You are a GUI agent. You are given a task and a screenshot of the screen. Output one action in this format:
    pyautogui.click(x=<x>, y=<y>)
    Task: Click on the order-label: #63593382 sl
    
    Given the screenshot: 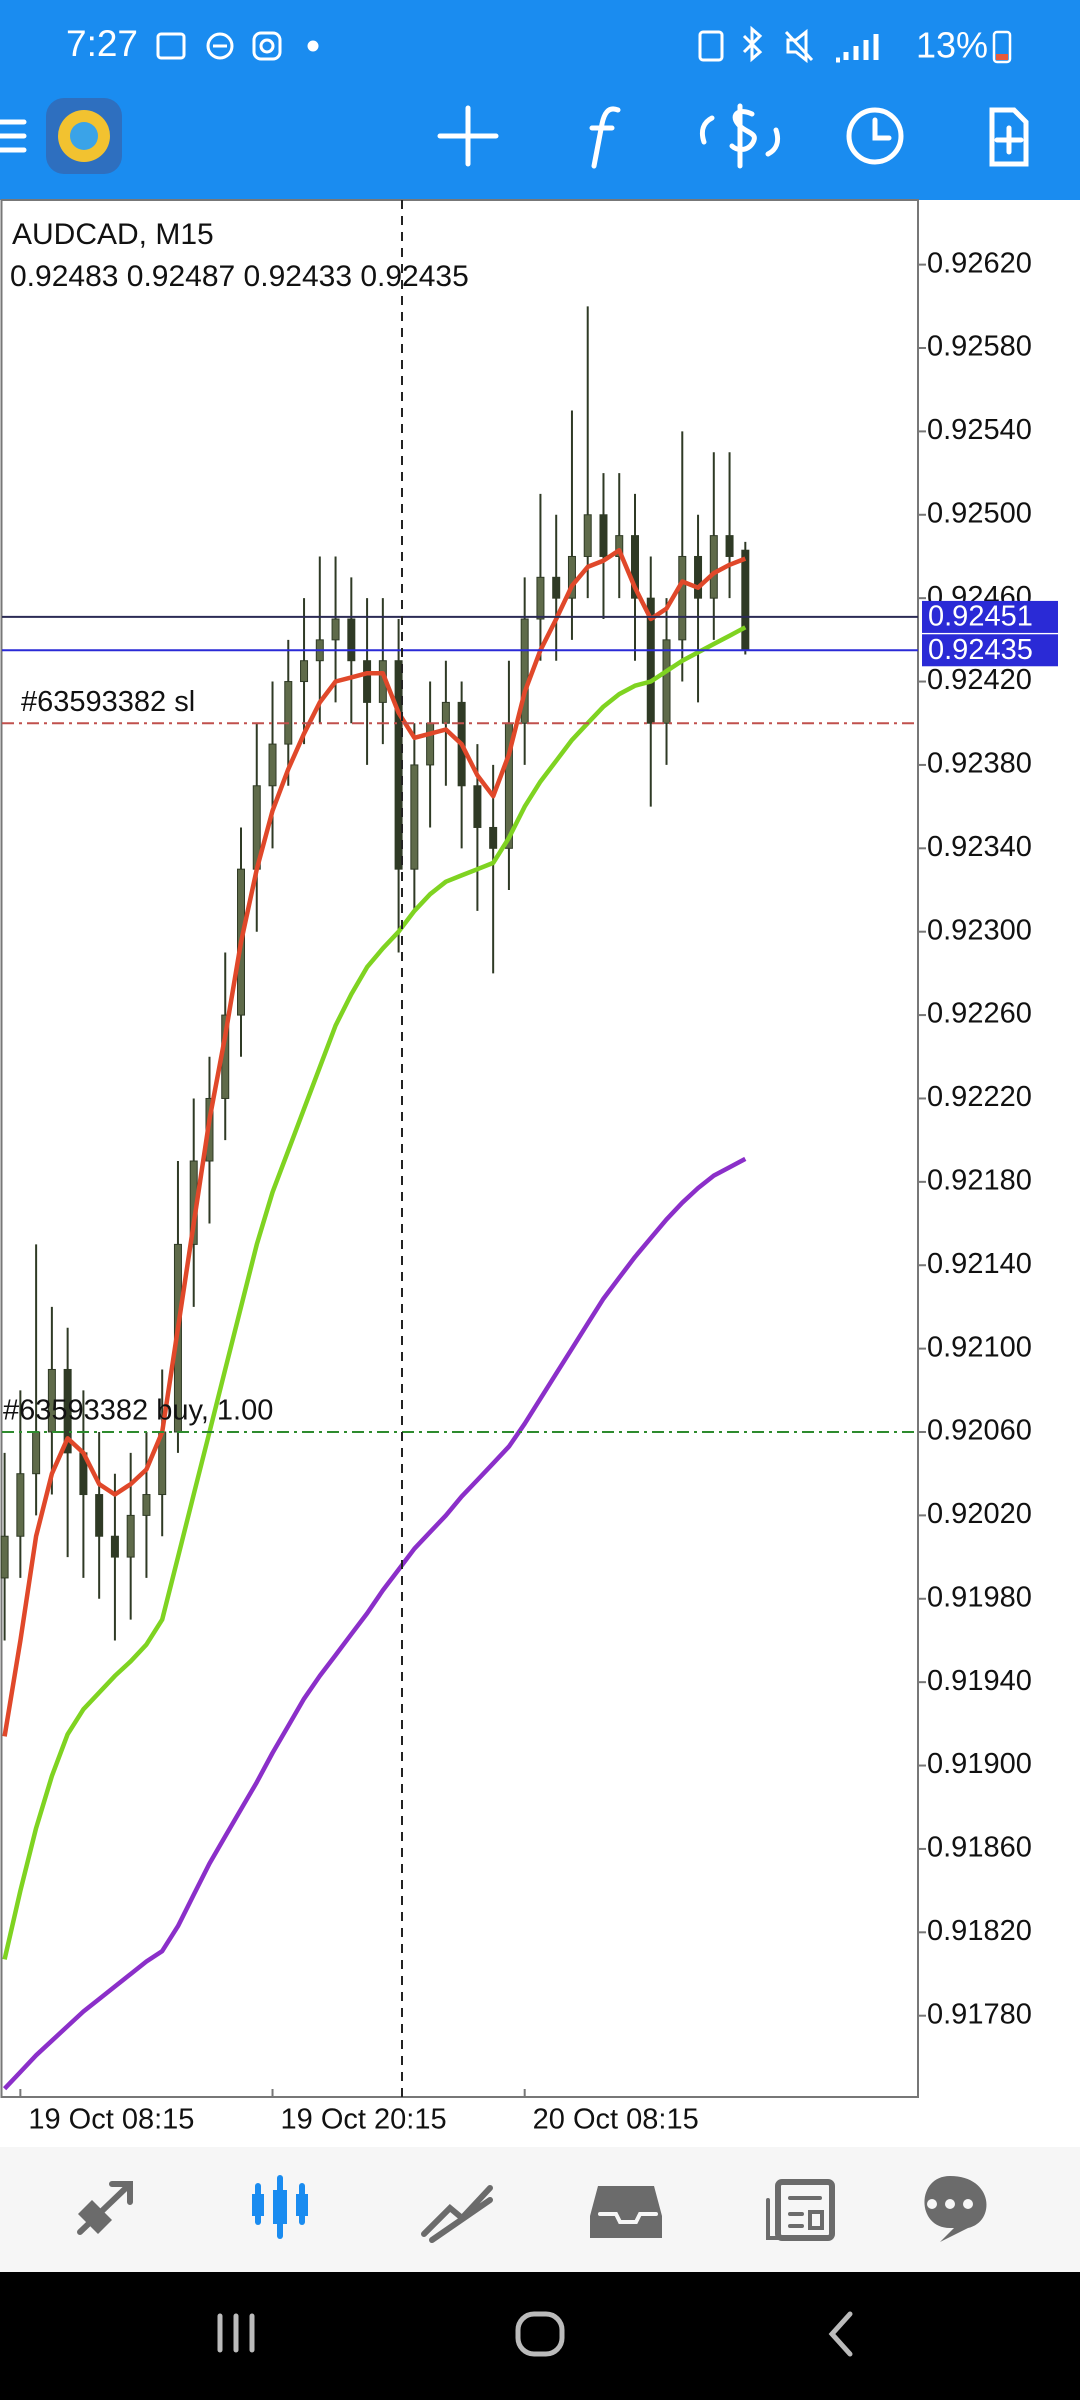 What is the action you would take?
    pyautogui.click(x=108, y=702)
    